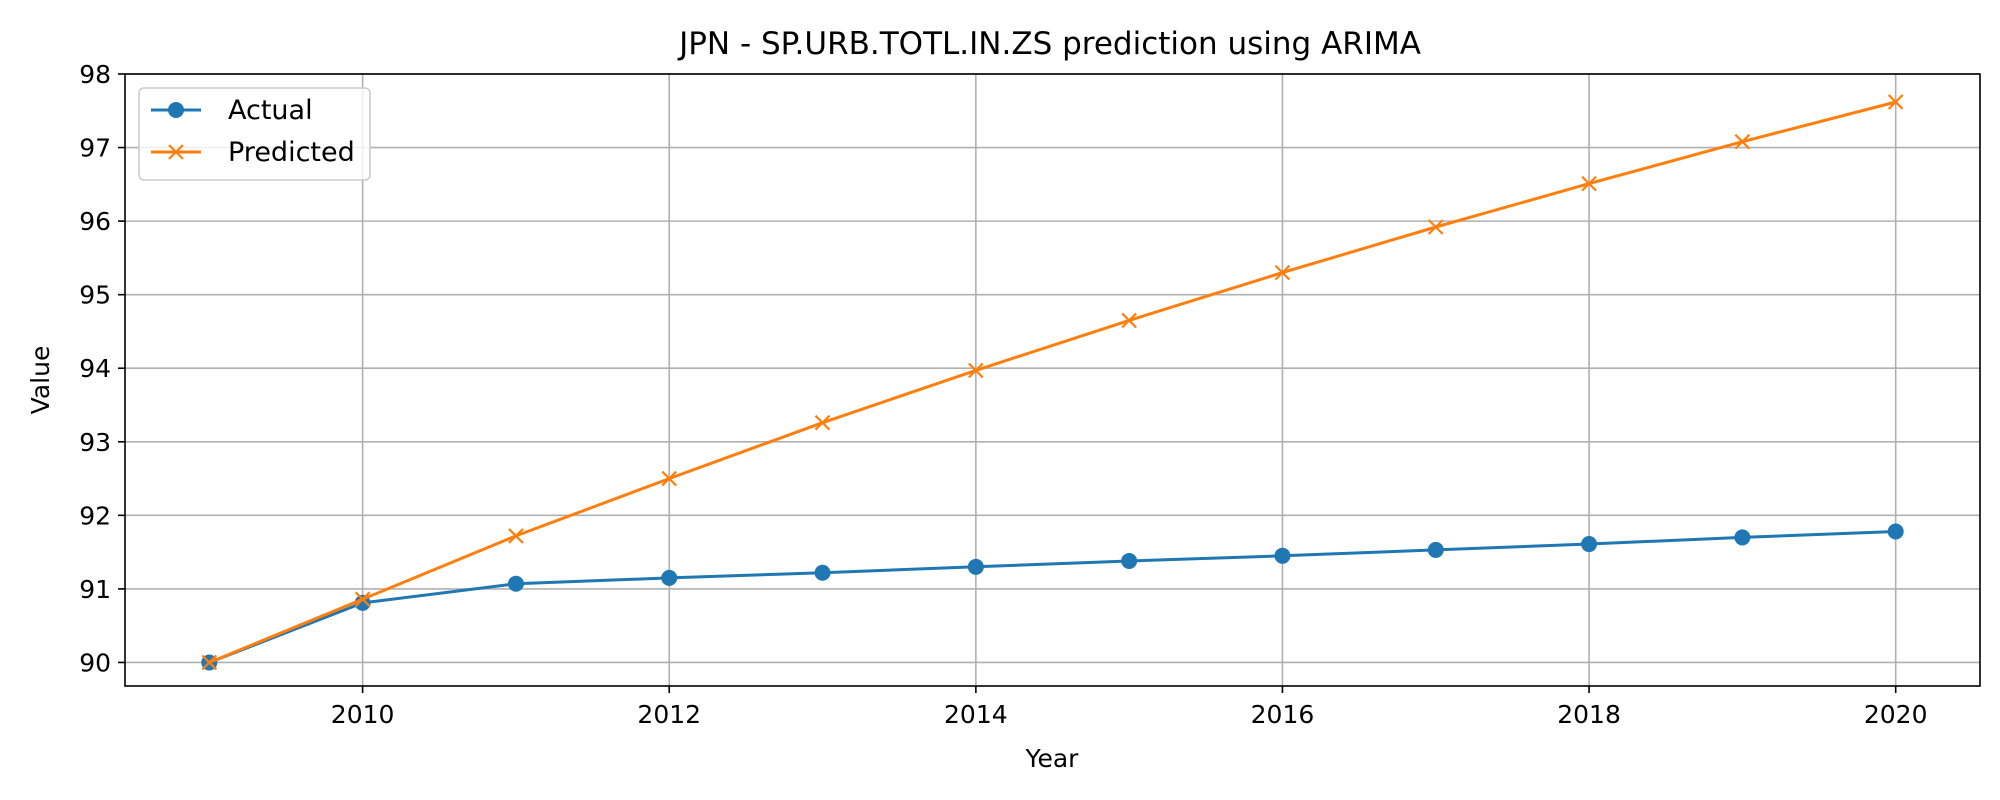 The width and height of the screenshot is (2000, 800). I want to click on y-tick-label: 98, so click(95, 74).